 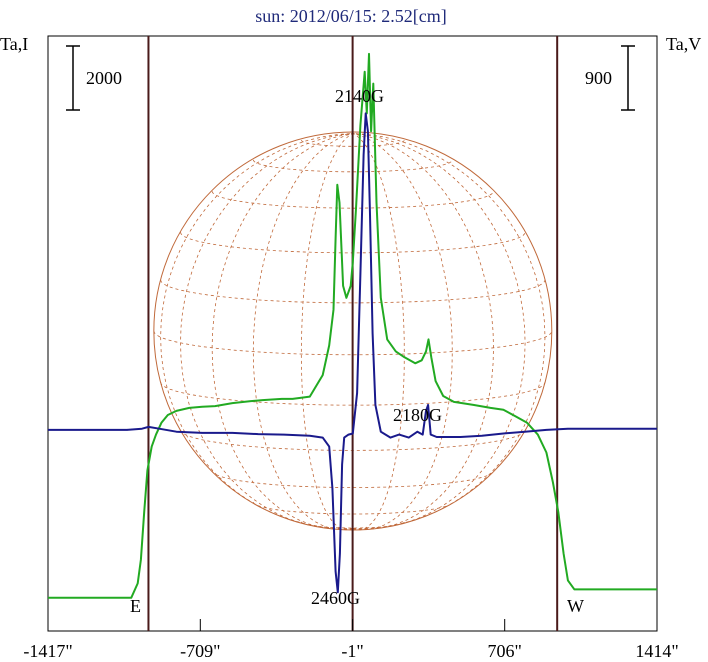 What do you see at coordinates (135, 606) in the screenshot?
I see `east-limb-label: E` at bounding box center [135, 606].